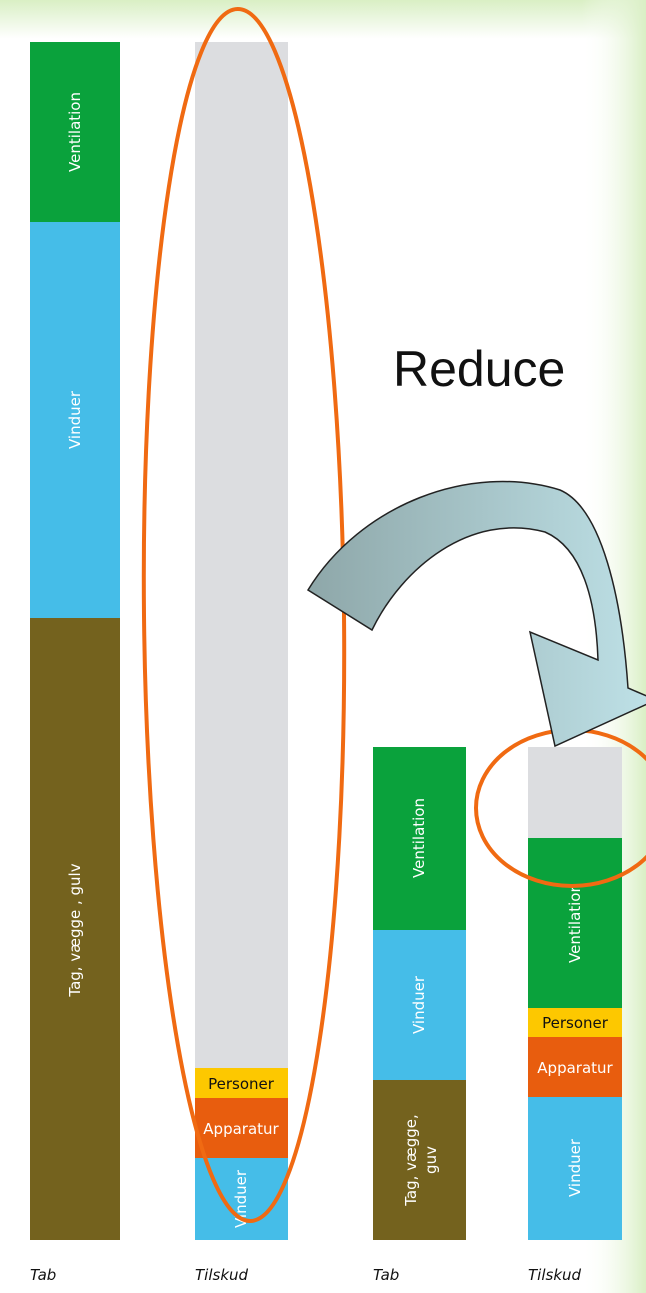 The height and width of the screenshot is (1293, 646). I want to click on bar: Ventilation Vinduer Tag, vægge , gulv, so click(75, 641).